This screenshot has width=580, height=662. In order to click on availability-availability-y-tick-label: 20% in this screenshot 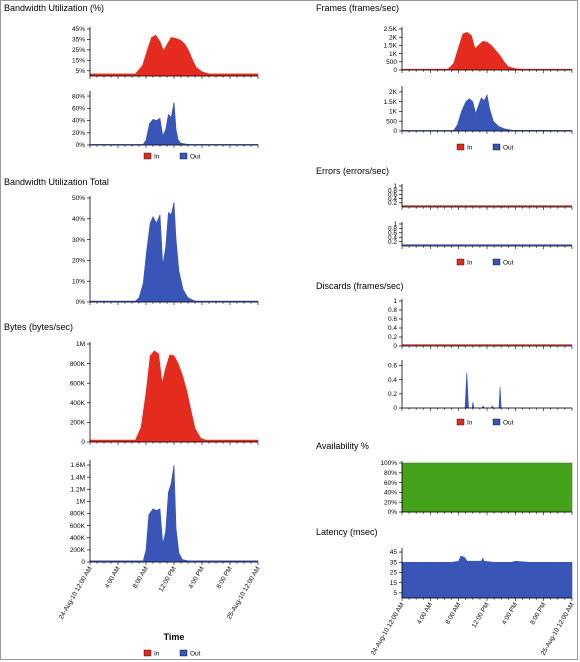, I will do `click(390, 502)`.